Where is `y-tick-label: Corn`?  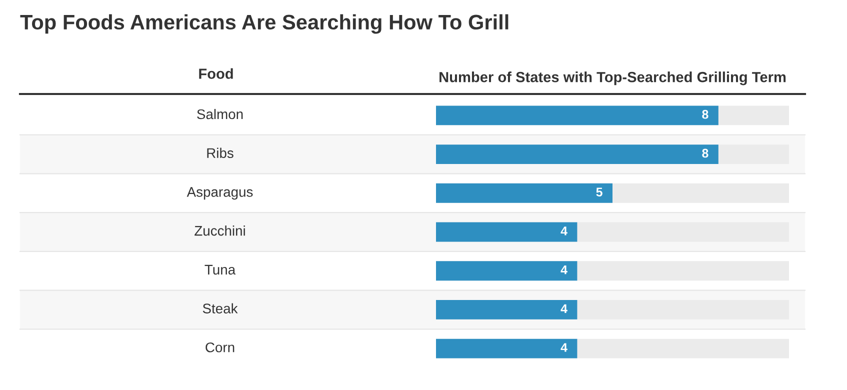 y-tick-label: Corn is located at coordinates (220, 347).